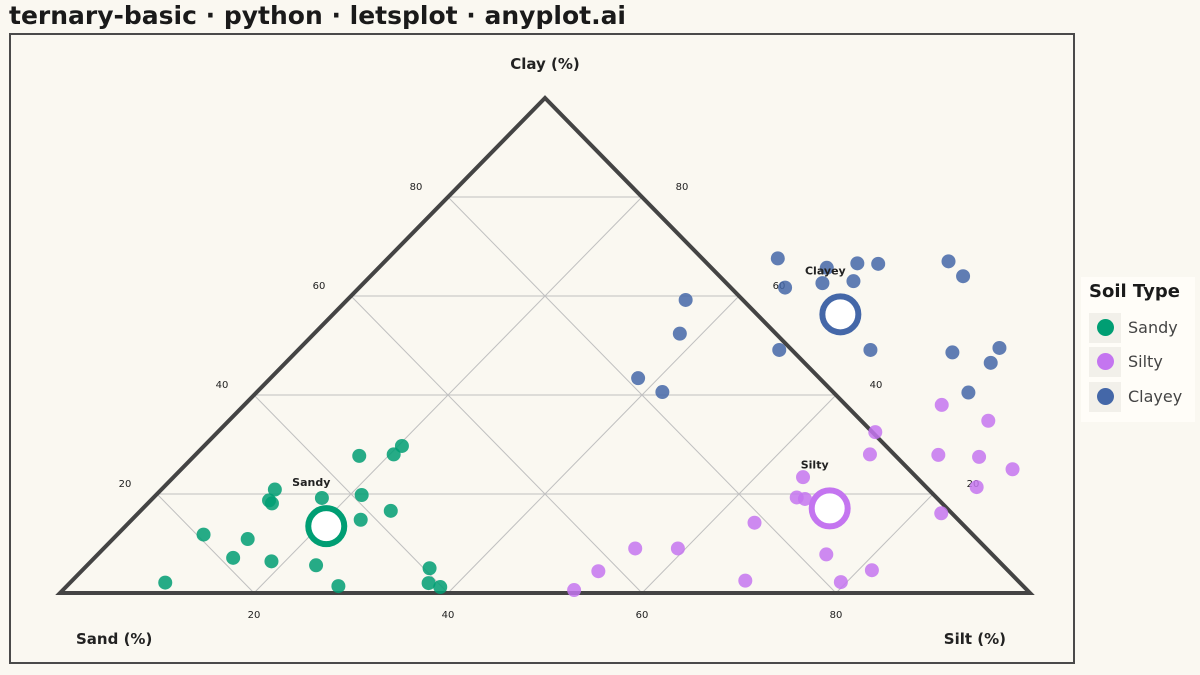 This screenshot has height=675, width=1200. I want to click on legend-label-silty: Silty, so click(1145, 361).